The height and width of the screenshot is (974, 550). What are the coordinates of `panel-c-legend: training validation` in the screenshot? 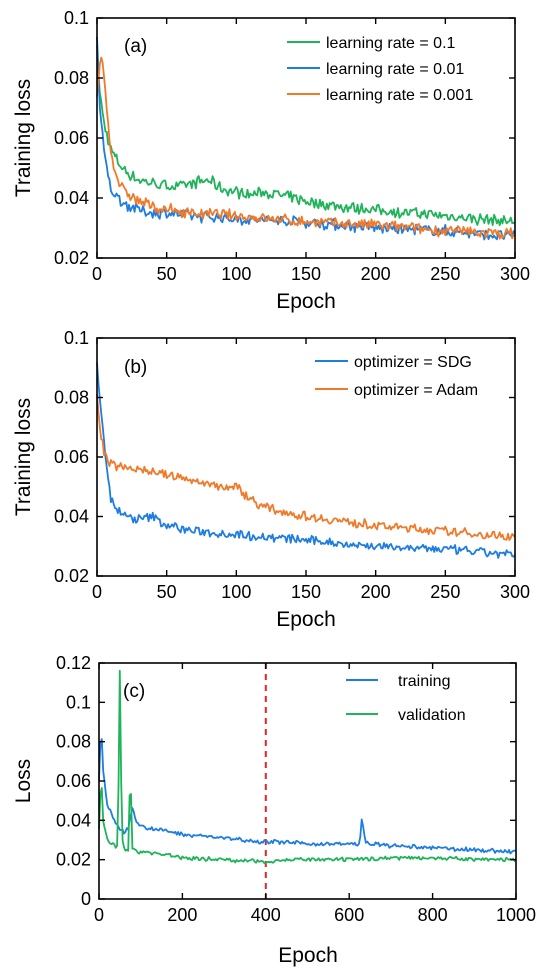 It's located at (406, 698).